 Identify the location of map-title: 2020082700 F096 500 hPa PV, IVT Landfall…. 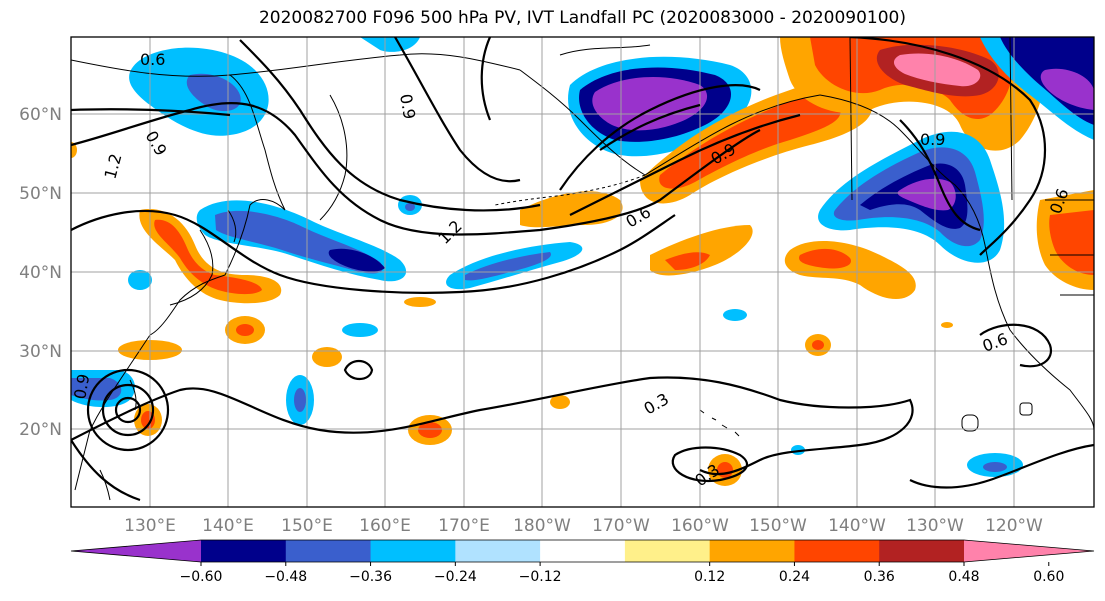
(582, 18).